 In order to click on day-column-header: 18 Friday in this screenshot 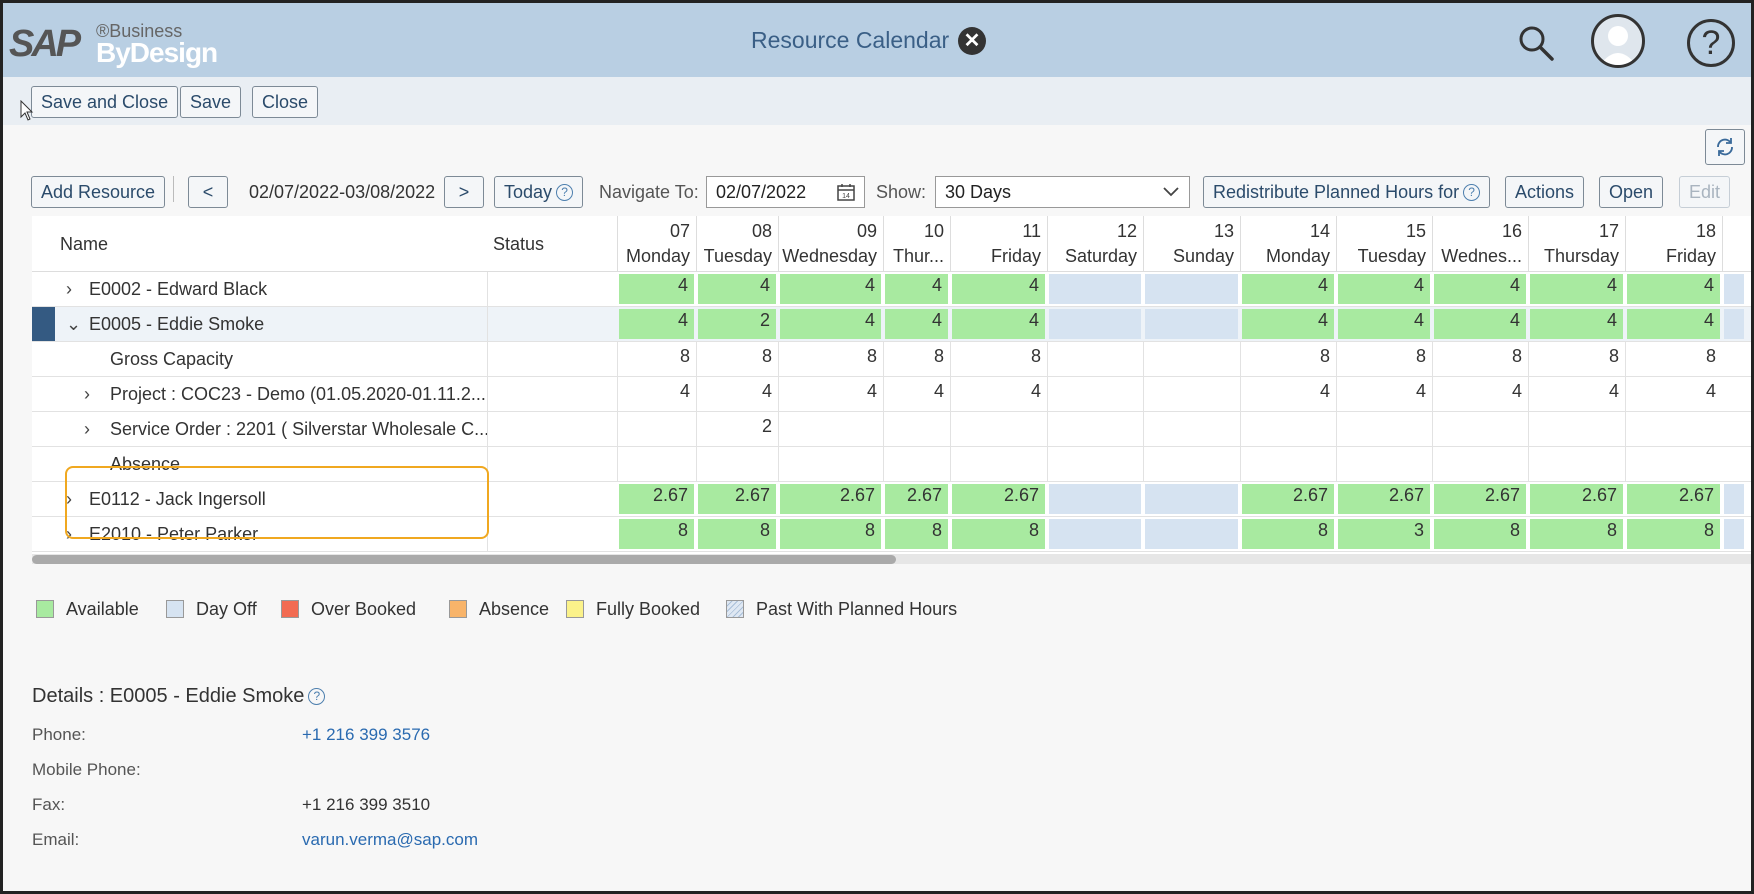, I will do `click(1673, 244)`.